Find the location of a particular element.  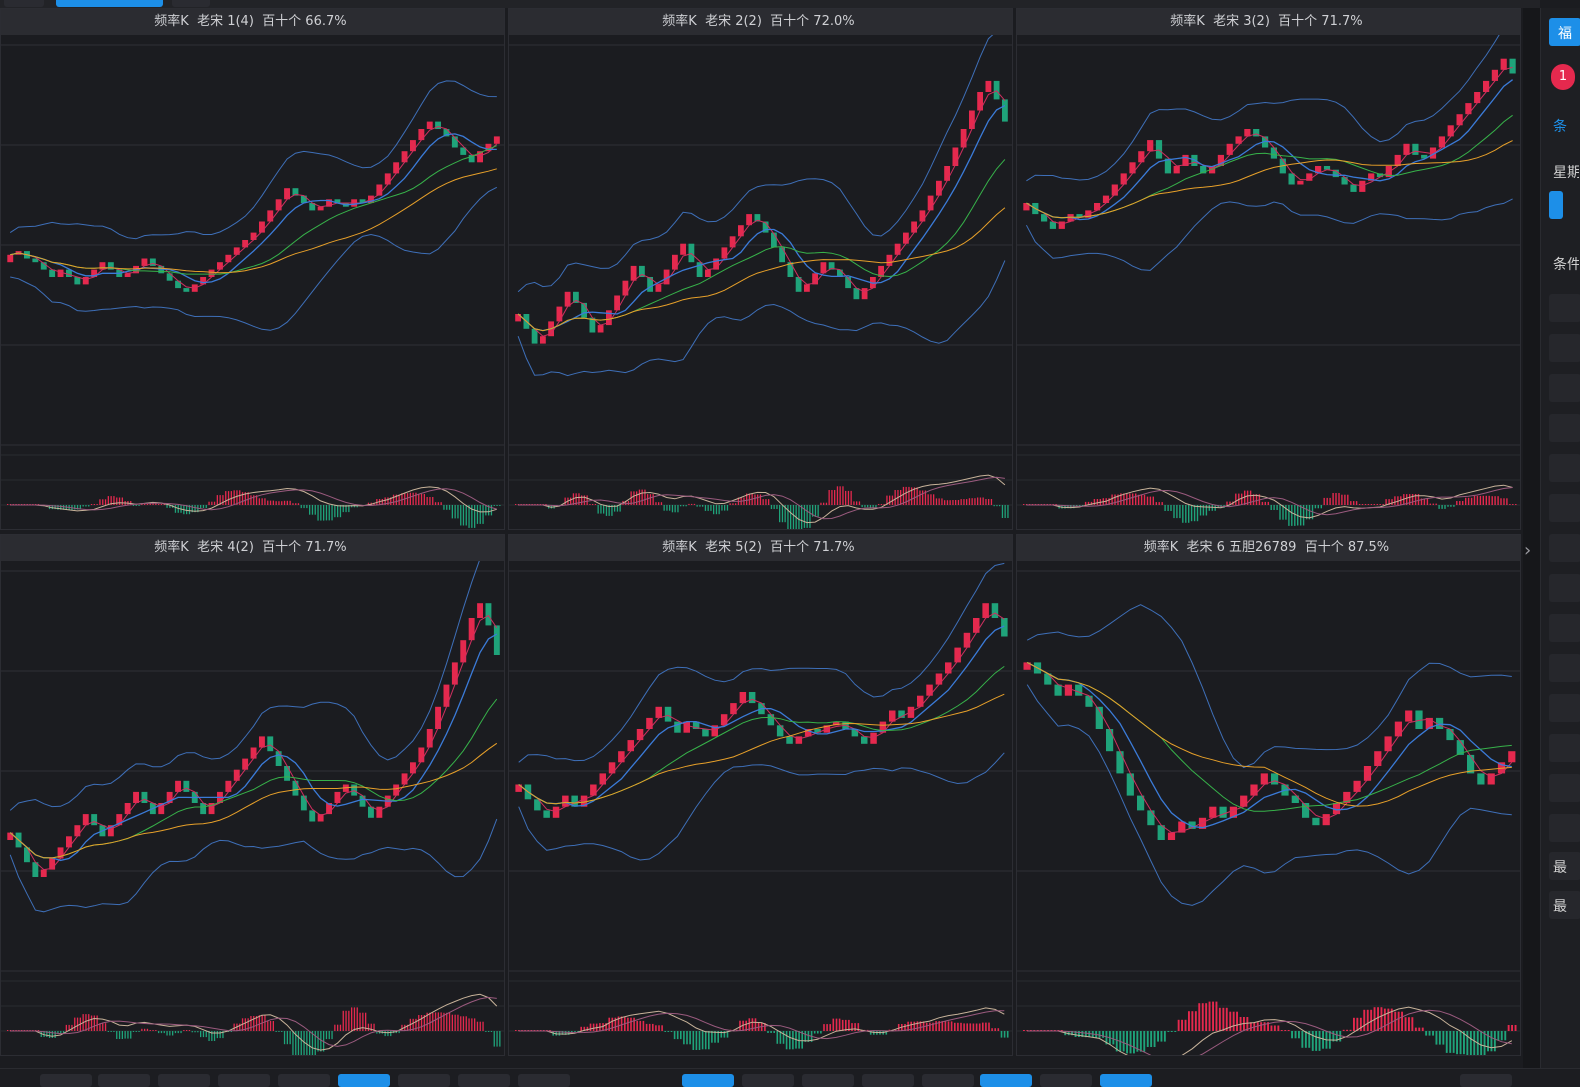

notification-badge: 1 is located at coordinates (1563, 77).